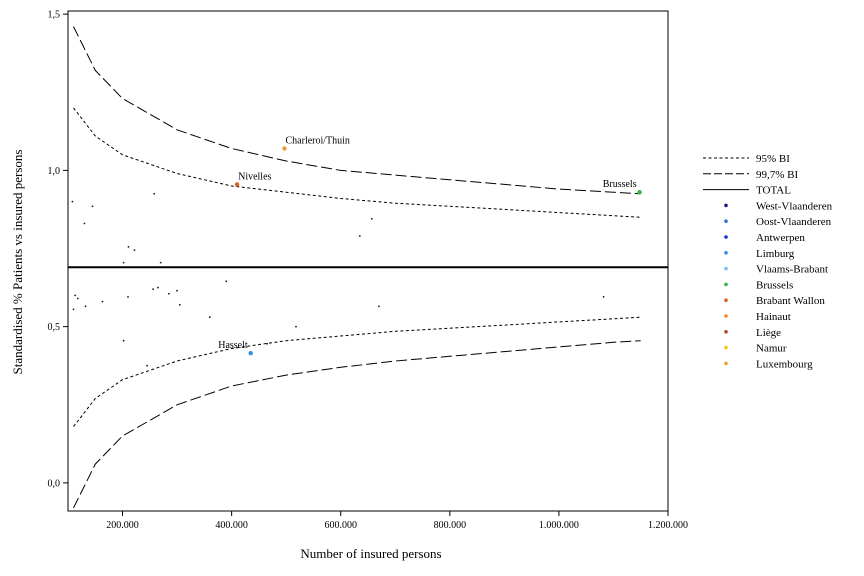 The image size is (864, 576). What do you see at coordinates (768, 333) in the screenshot?
I see `legend-label-11: Liège` at bounding box center [768, 333].